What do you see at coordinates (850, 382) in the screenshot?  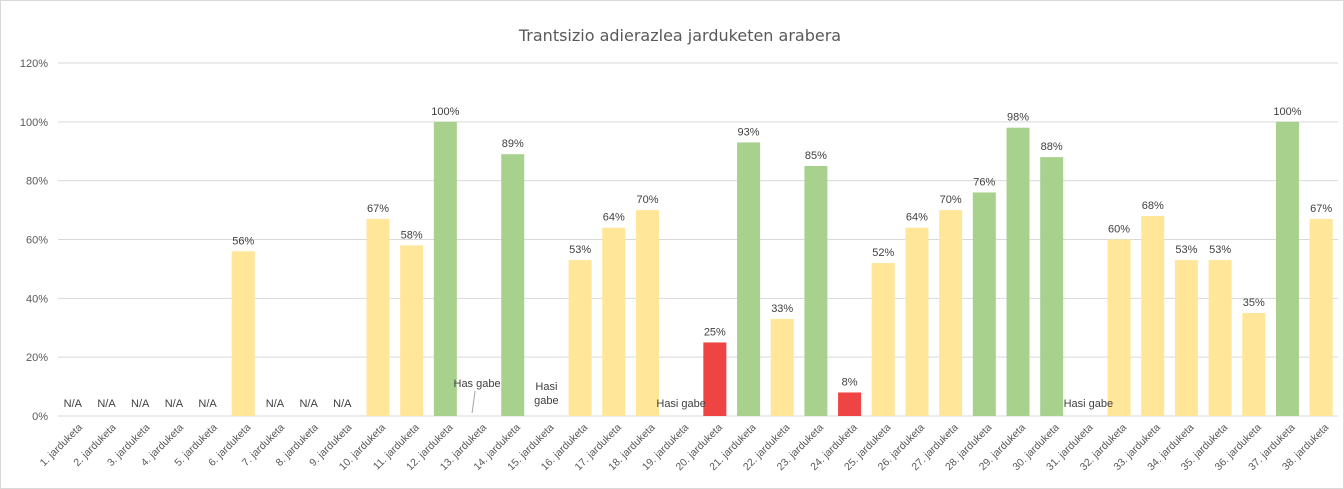 I see `data-label: 8%` at bounding box center [850, 382].